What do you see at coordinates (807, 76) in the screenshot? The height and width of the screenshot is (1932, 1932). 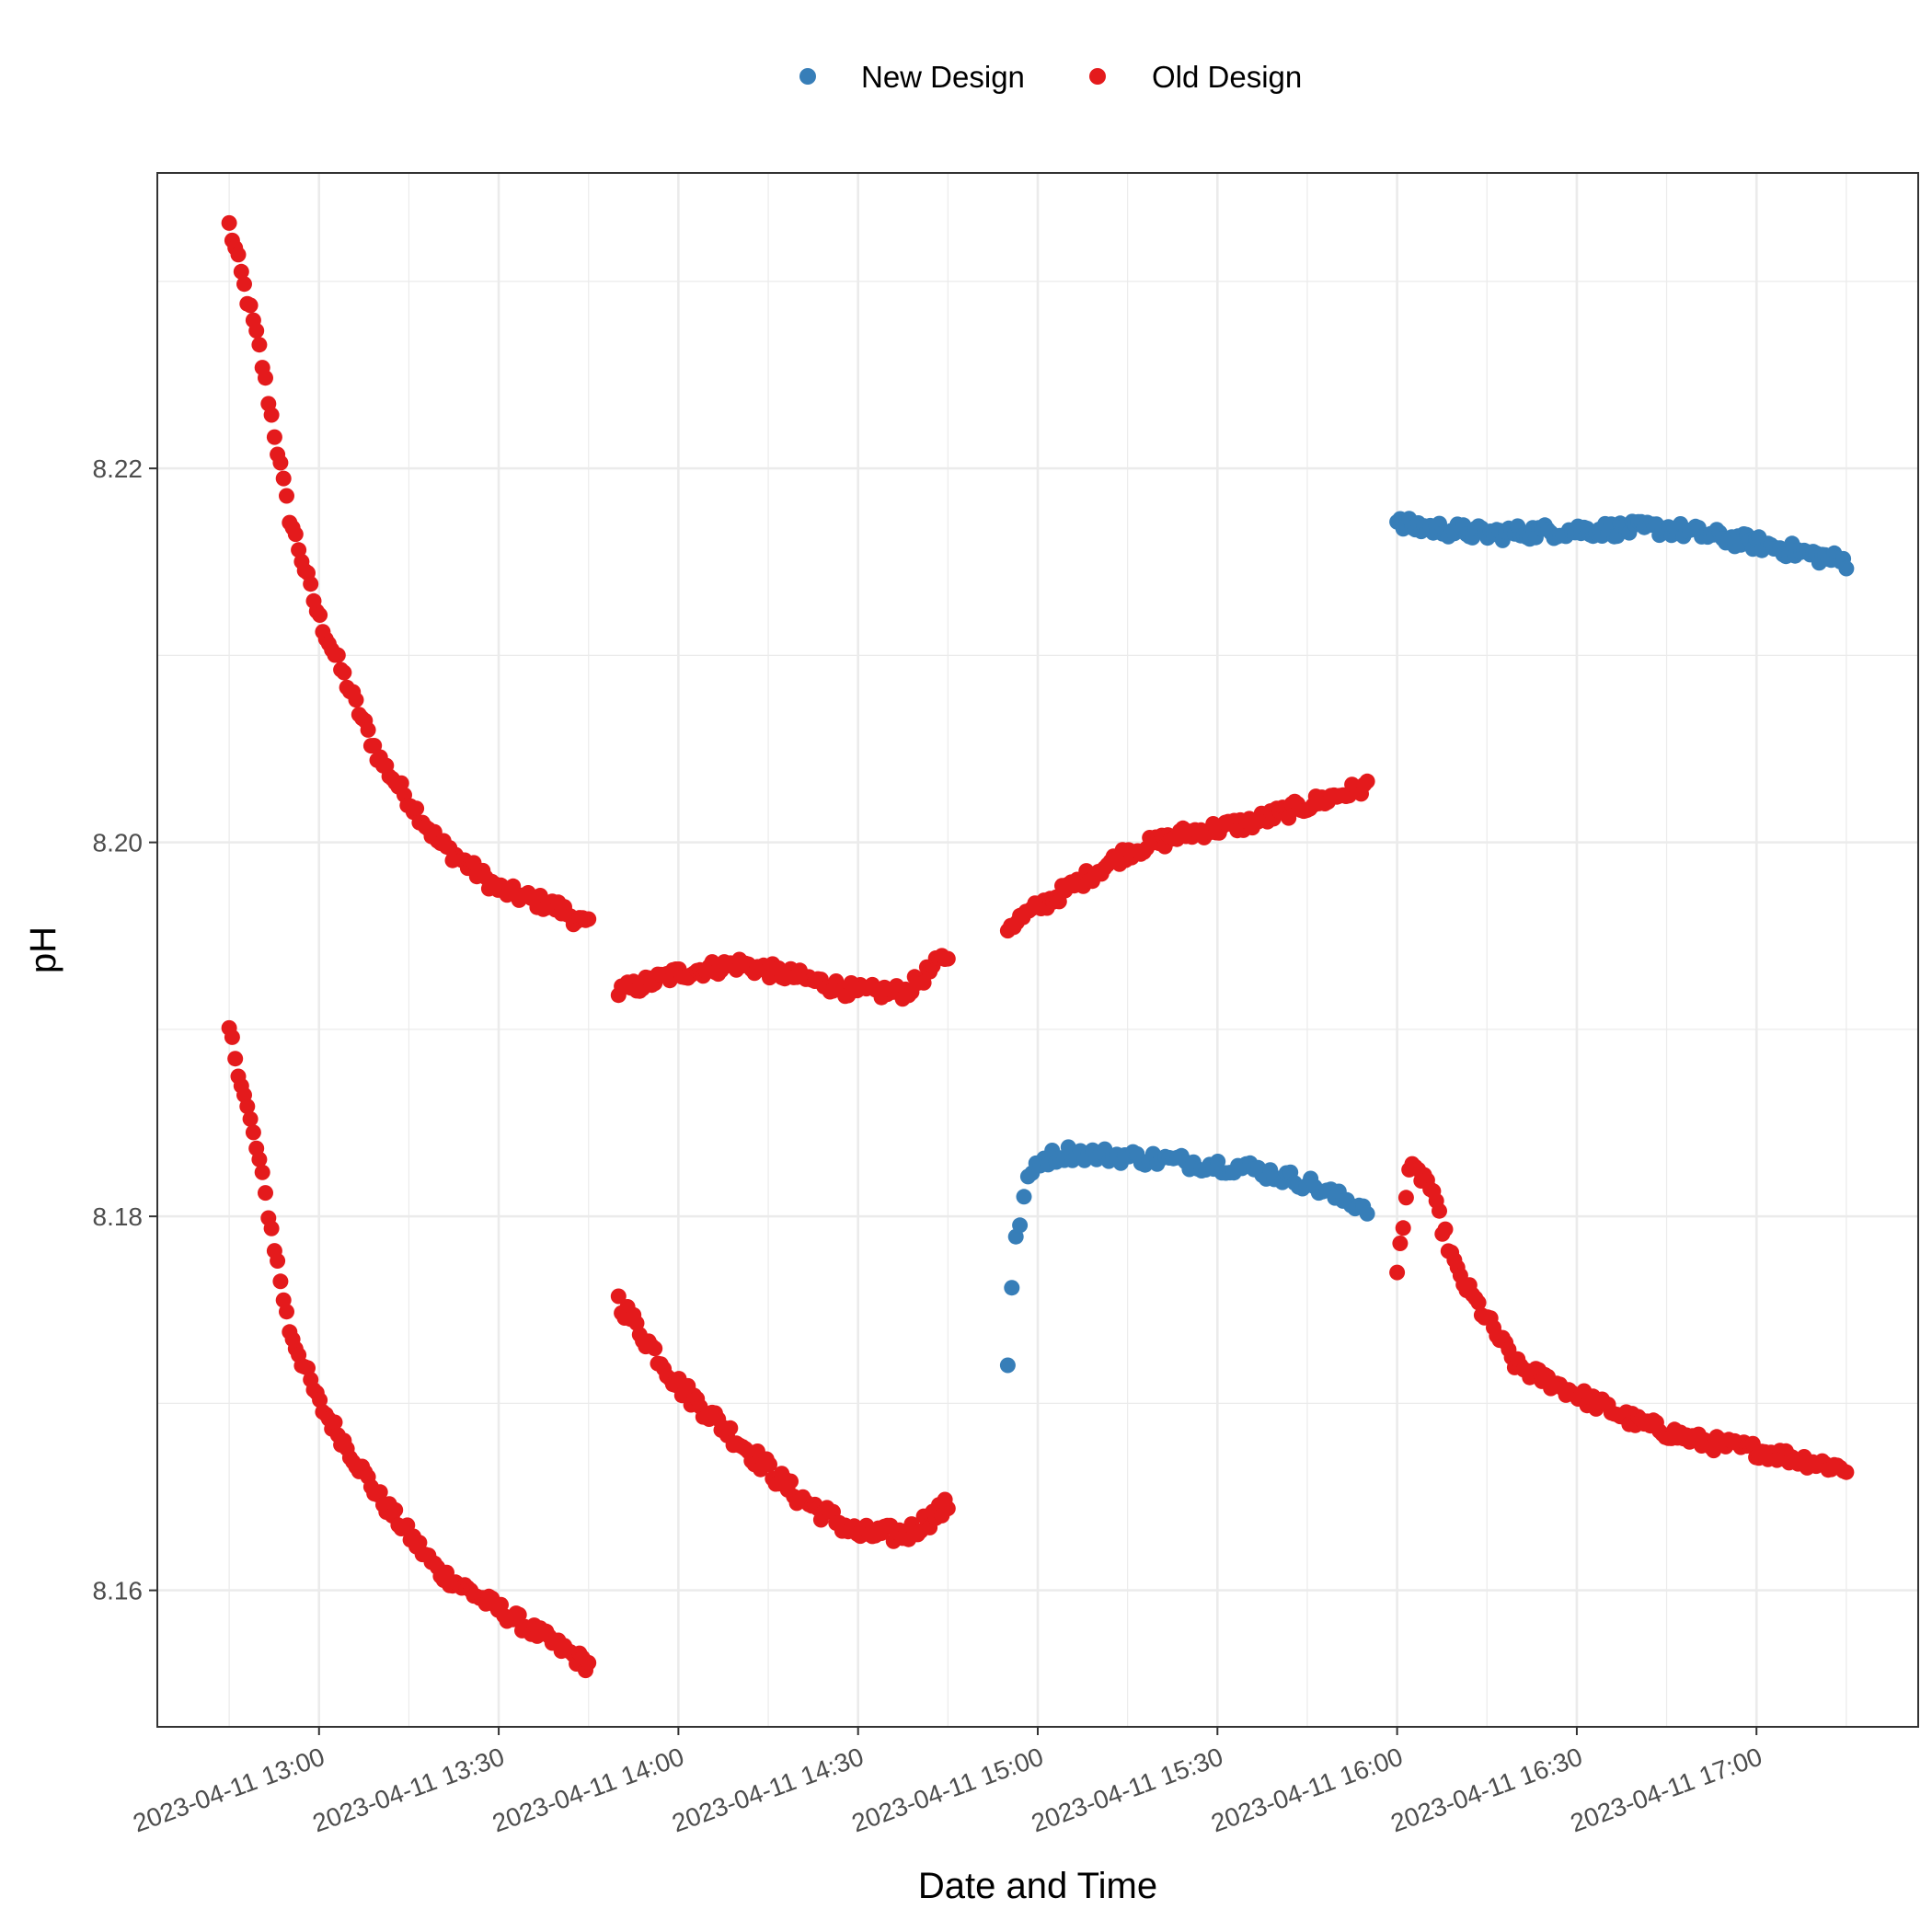 I see `legend-key-new-design` at bounding box center [807, 76].